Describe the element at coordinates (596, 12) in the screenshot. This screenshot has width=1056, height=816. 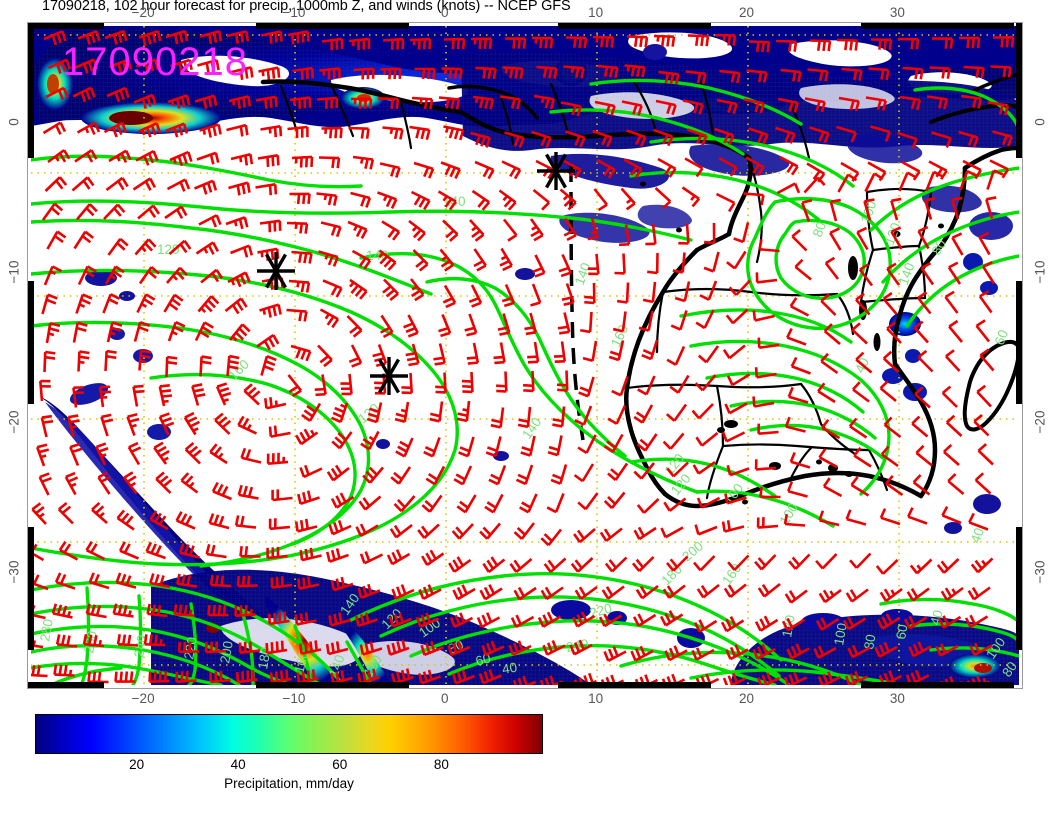
I see `x-axis-tick-top: 10` at that location.